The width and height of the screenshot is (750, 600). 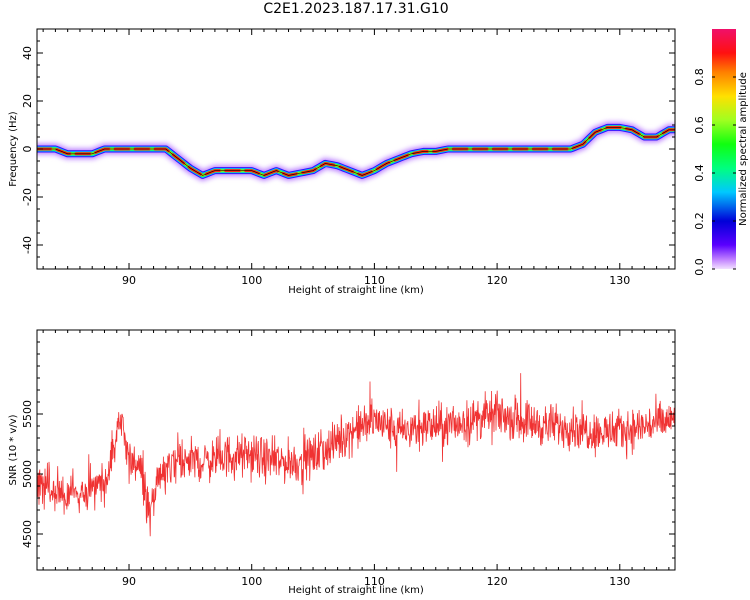 What do you see at coordinates (497, 581) in the screenshot?
I see `snr-xtick-label: 120` at bounding box center [497, 581].